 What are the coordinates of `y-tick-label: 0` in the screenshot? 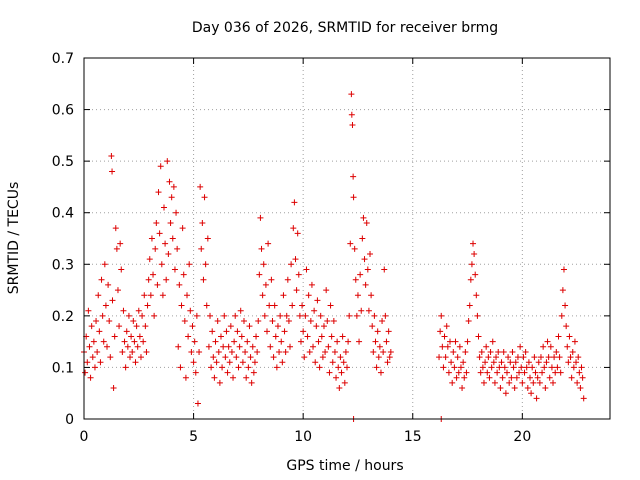 It's located at (69, 420).